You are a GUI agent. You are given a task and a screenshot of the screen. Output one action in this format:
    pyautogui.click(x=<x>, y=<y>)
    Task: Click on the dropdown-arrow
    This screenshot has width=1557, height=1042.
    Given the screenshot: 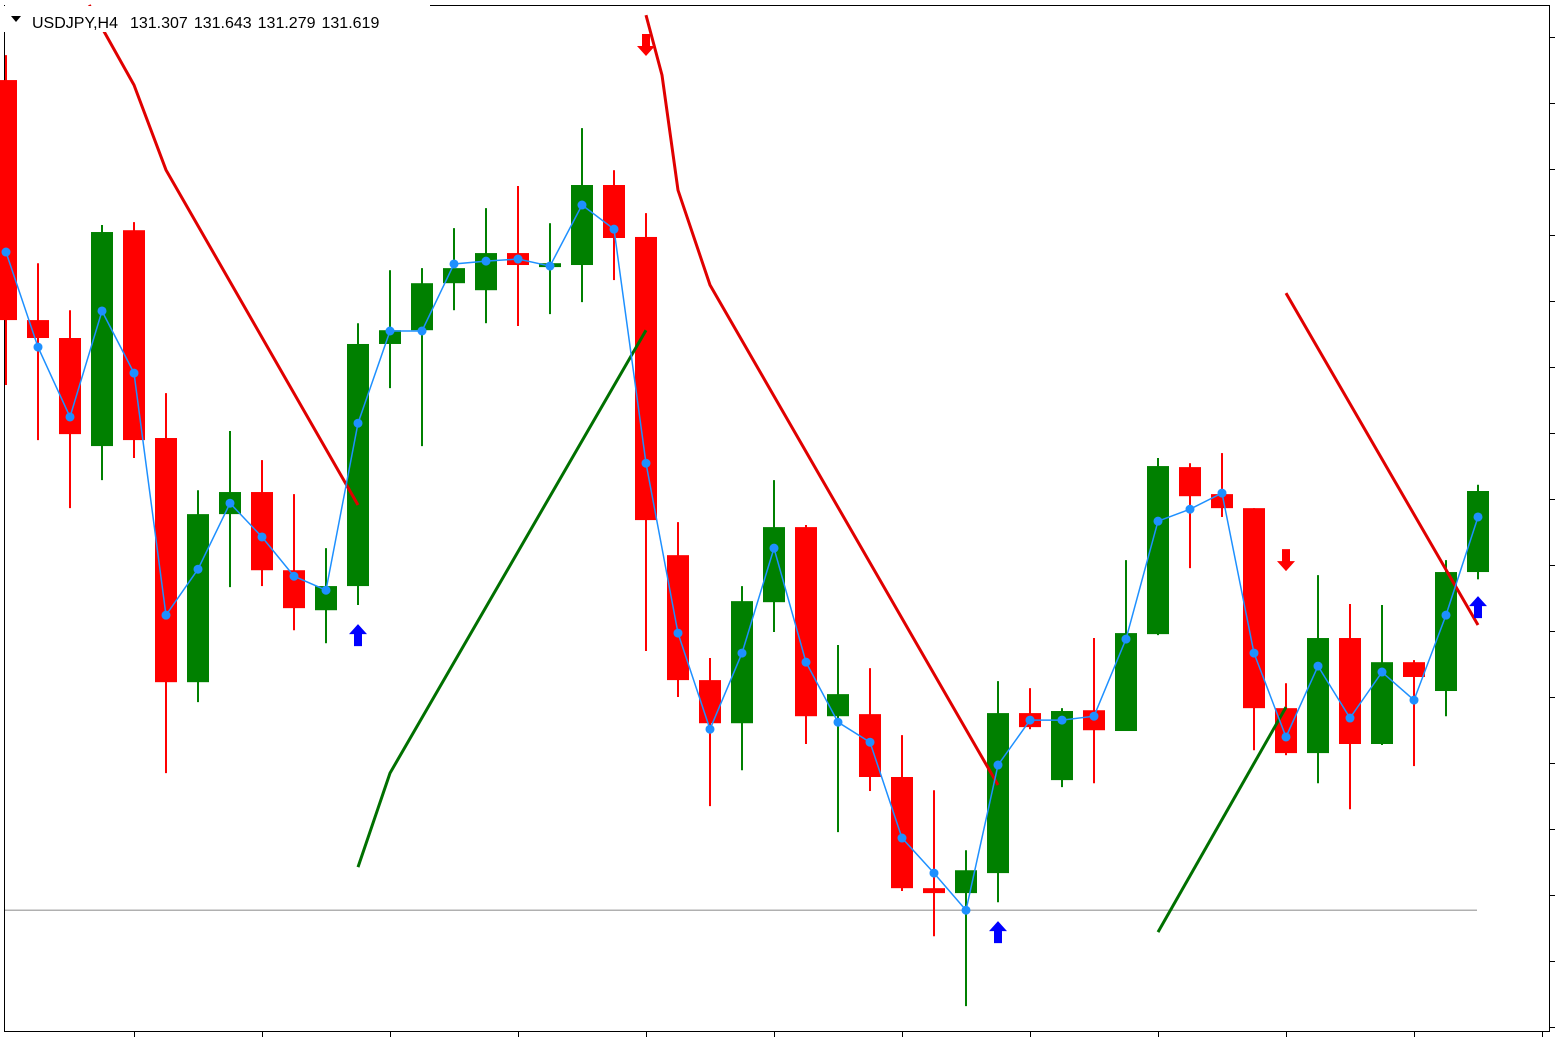 What is the action you would take?
    pyautogui.click(x=16, y=19)
    